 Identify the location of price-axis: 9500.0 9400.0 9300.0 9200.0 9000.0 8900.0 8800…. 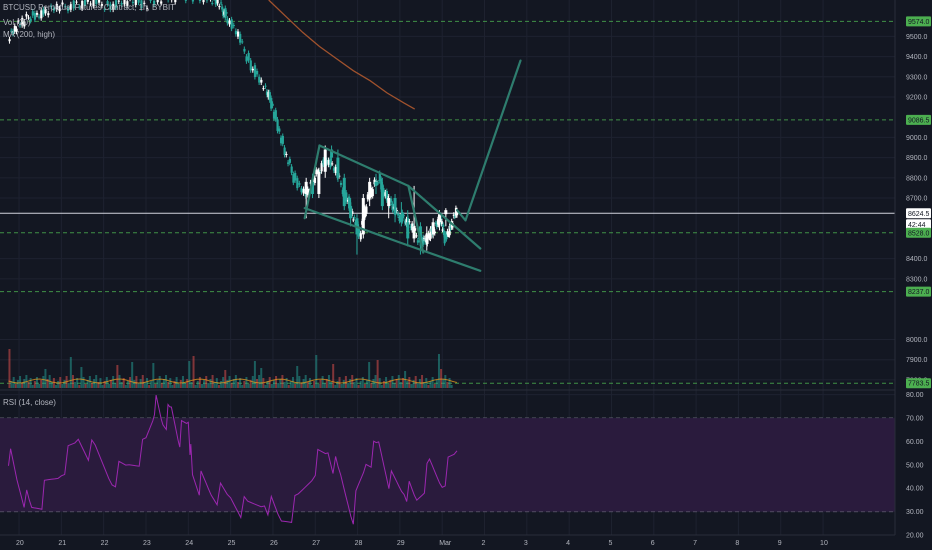
(913, 275).